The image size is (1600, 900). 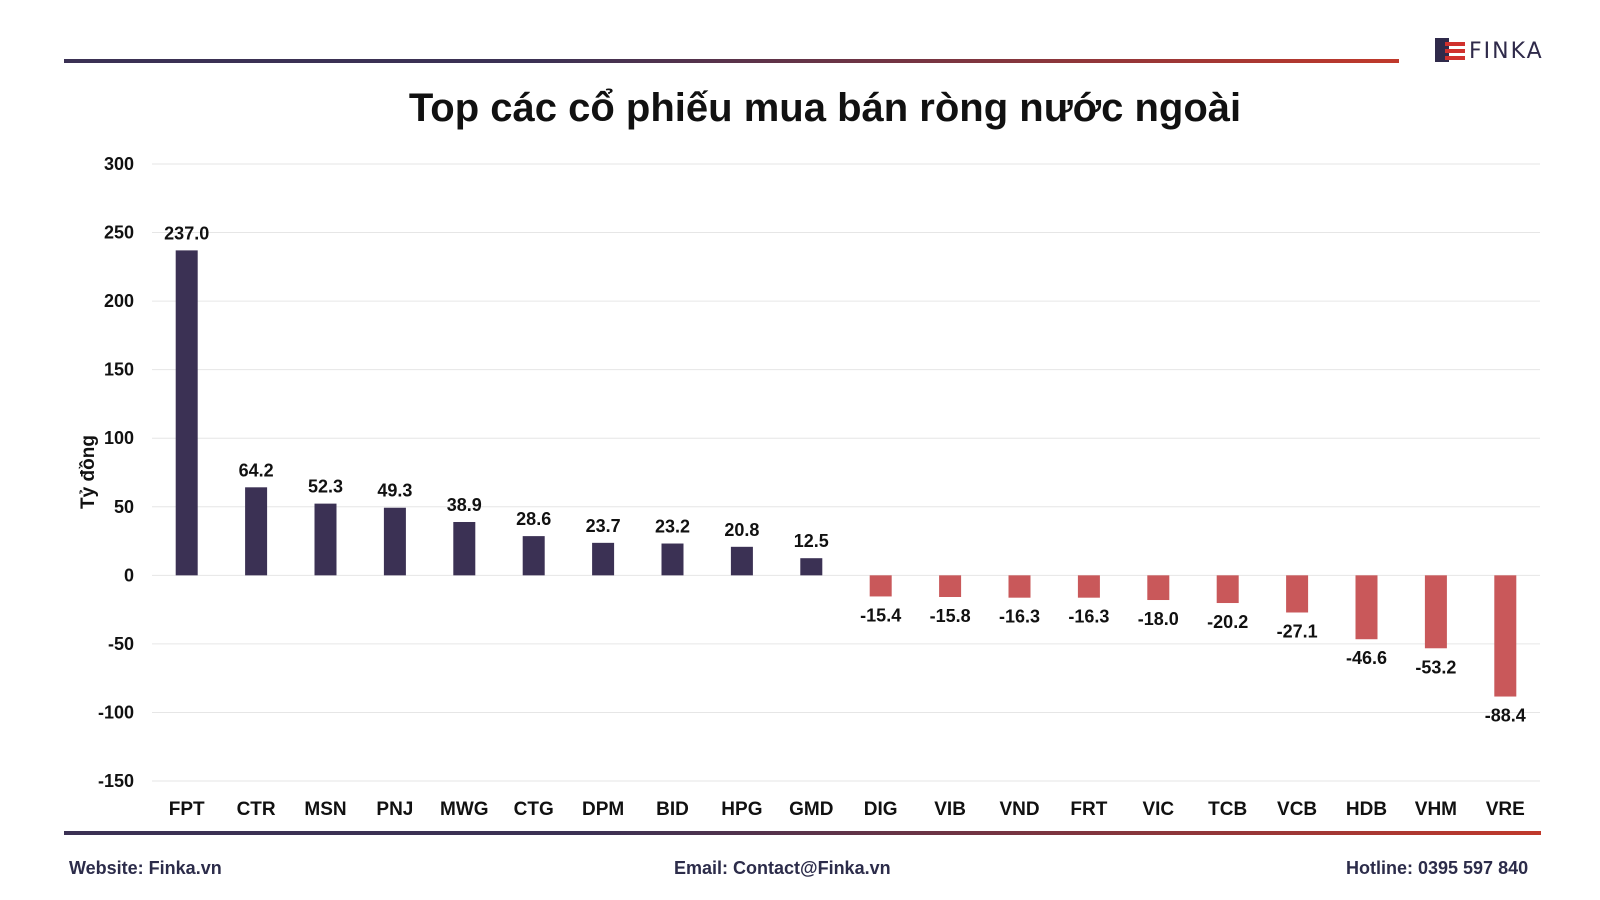 What do you see at coordinates (1158, 809) in the screenshot?
I see `x-tick-label: VIC` at bounding box center [1158, 809].